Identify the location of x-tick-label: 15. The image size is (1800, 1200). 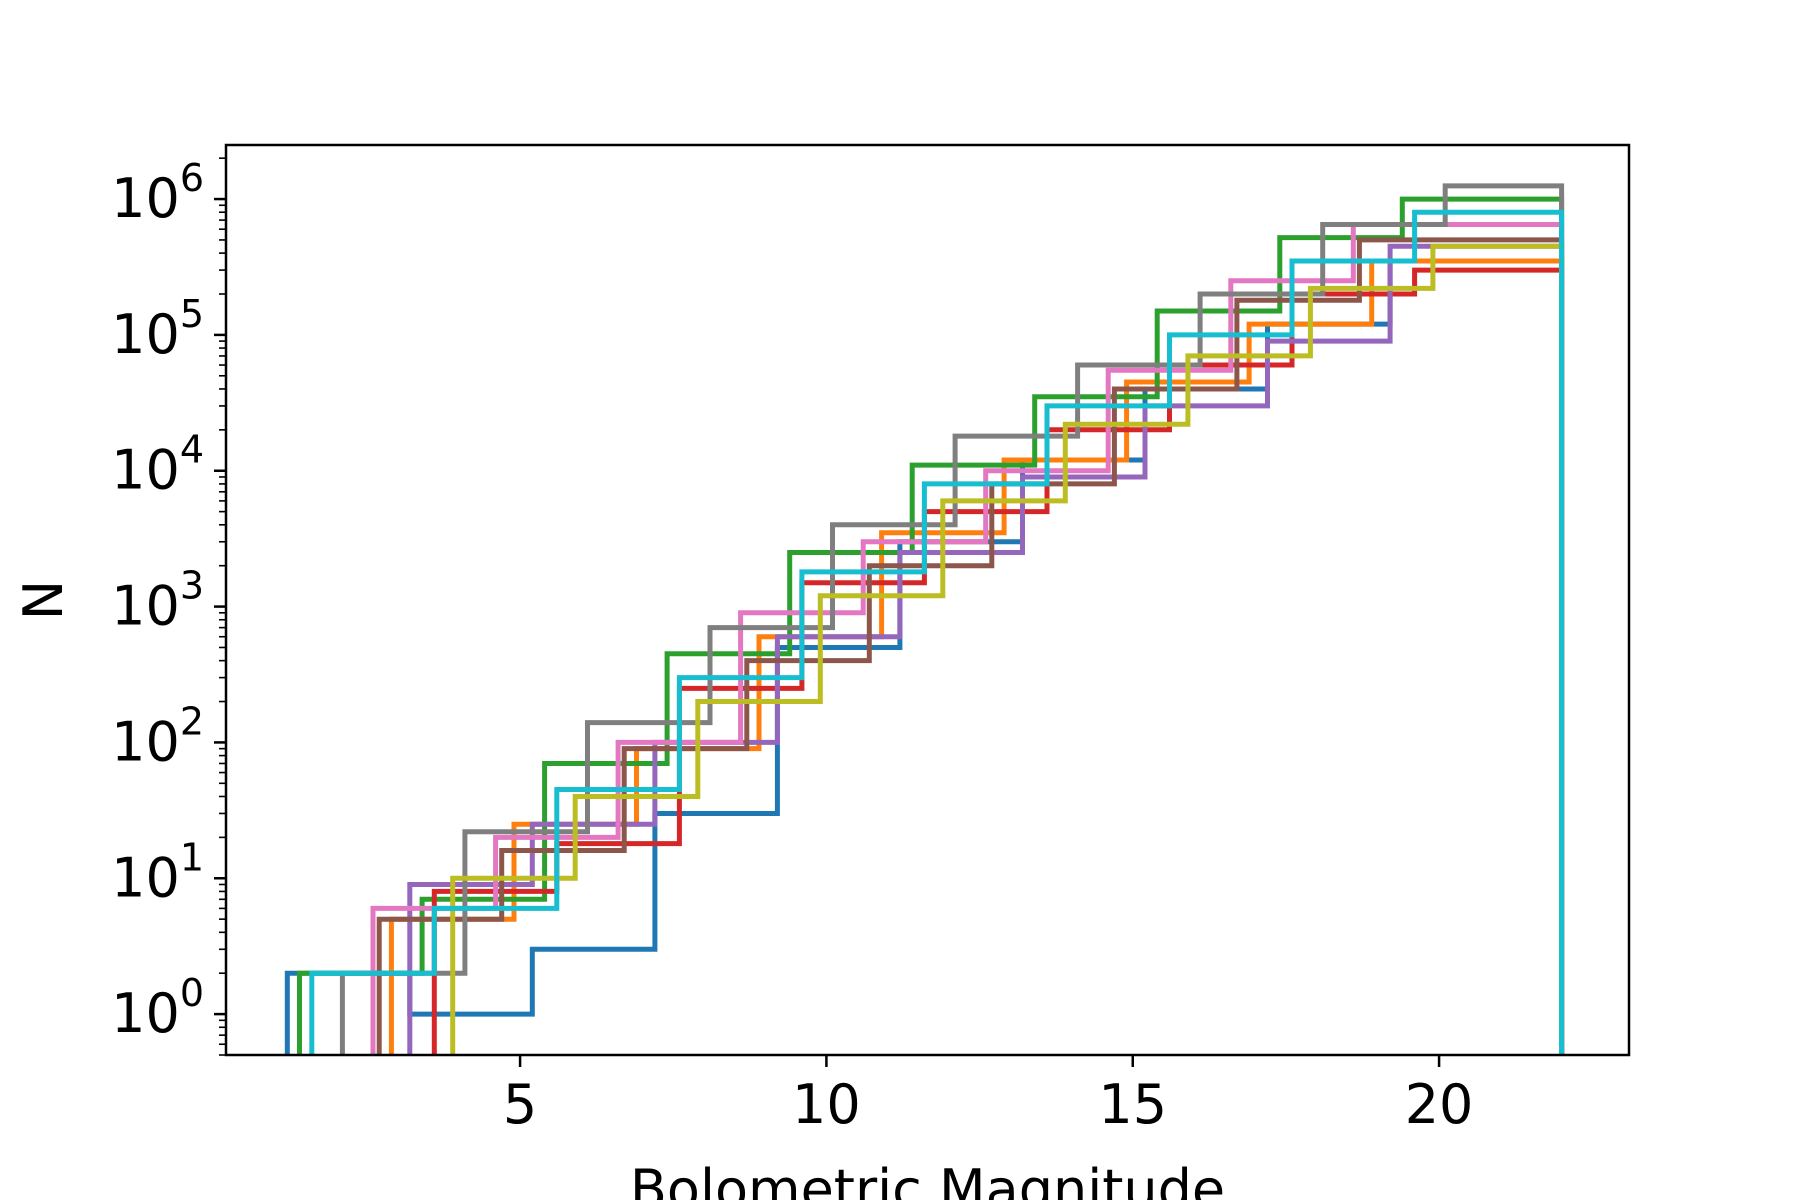
(1132, 1104).